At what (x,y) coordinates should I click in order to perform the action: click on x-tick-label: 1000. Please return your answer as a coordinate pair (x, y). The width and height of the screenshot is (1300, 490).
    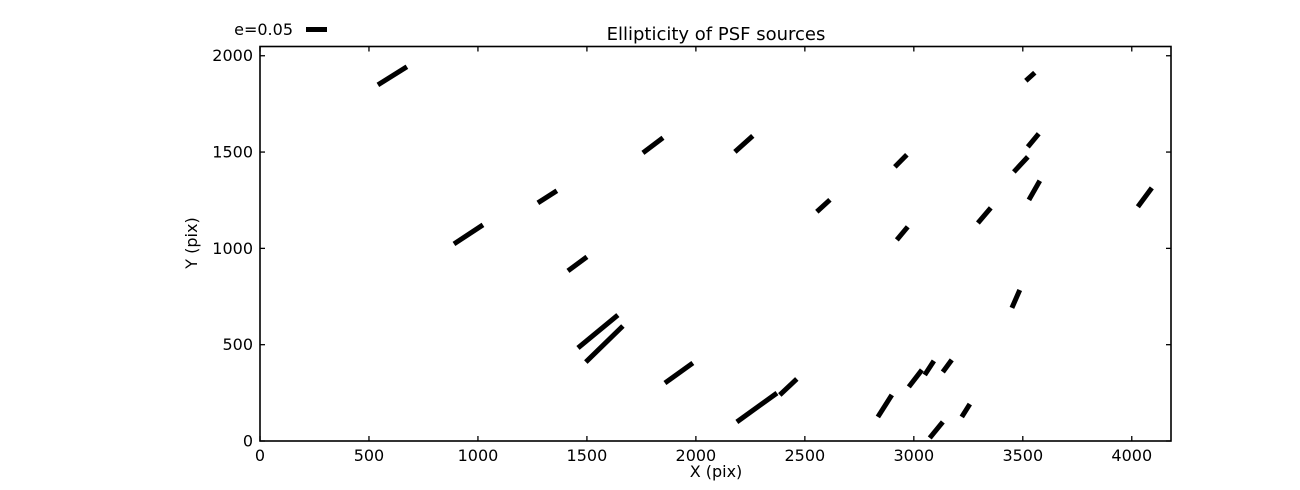
    Looking at the image, I should click on (478, 455).